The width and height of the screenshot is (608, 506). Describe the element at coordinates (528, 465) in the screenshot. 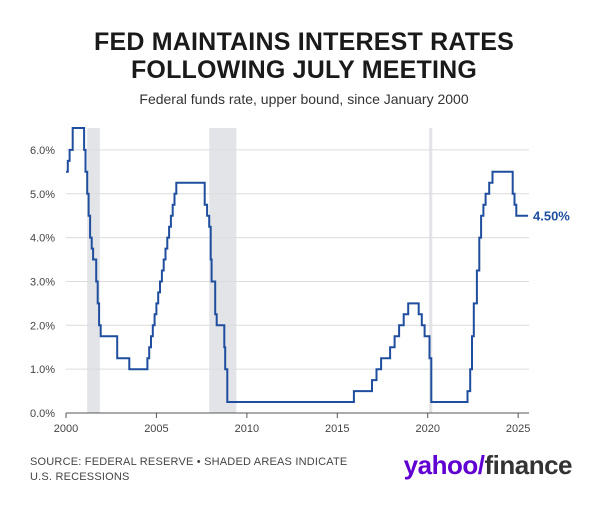

I see `logo-finance: finance` at that location.